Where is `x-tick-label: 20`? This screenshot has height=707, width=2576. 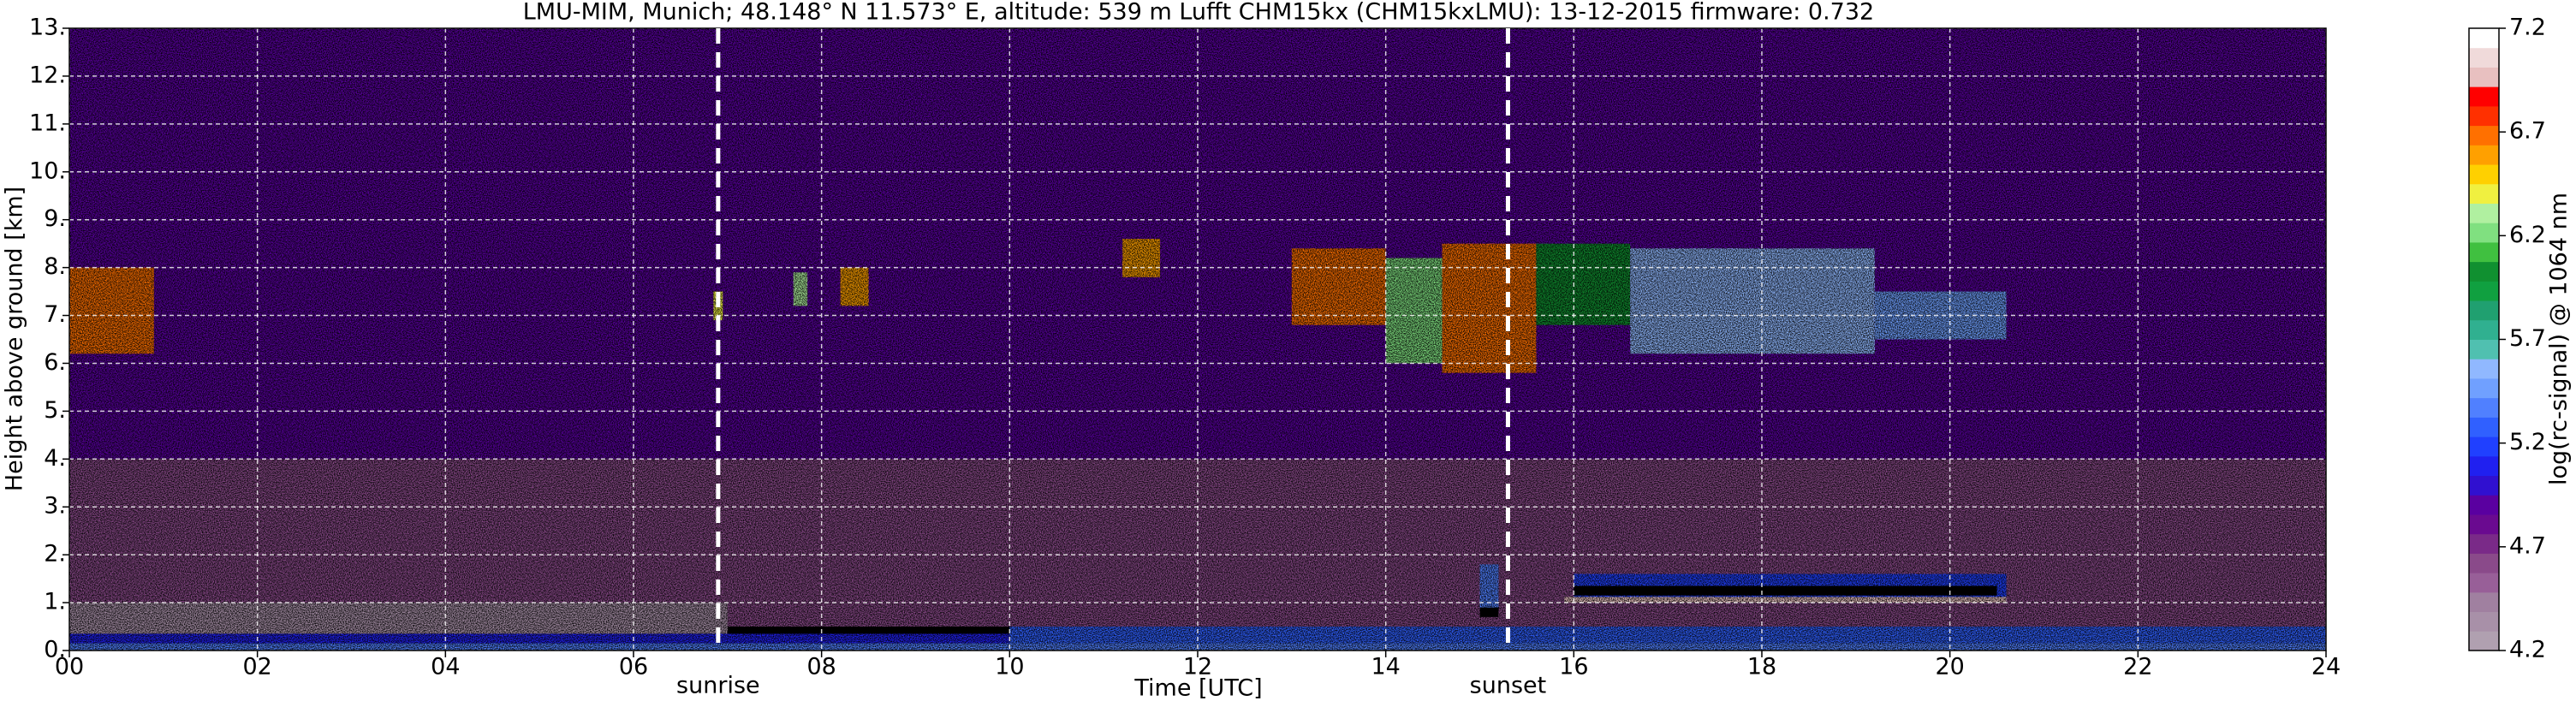
x-tick-label: 20 is located at coordinates (1949, 667).